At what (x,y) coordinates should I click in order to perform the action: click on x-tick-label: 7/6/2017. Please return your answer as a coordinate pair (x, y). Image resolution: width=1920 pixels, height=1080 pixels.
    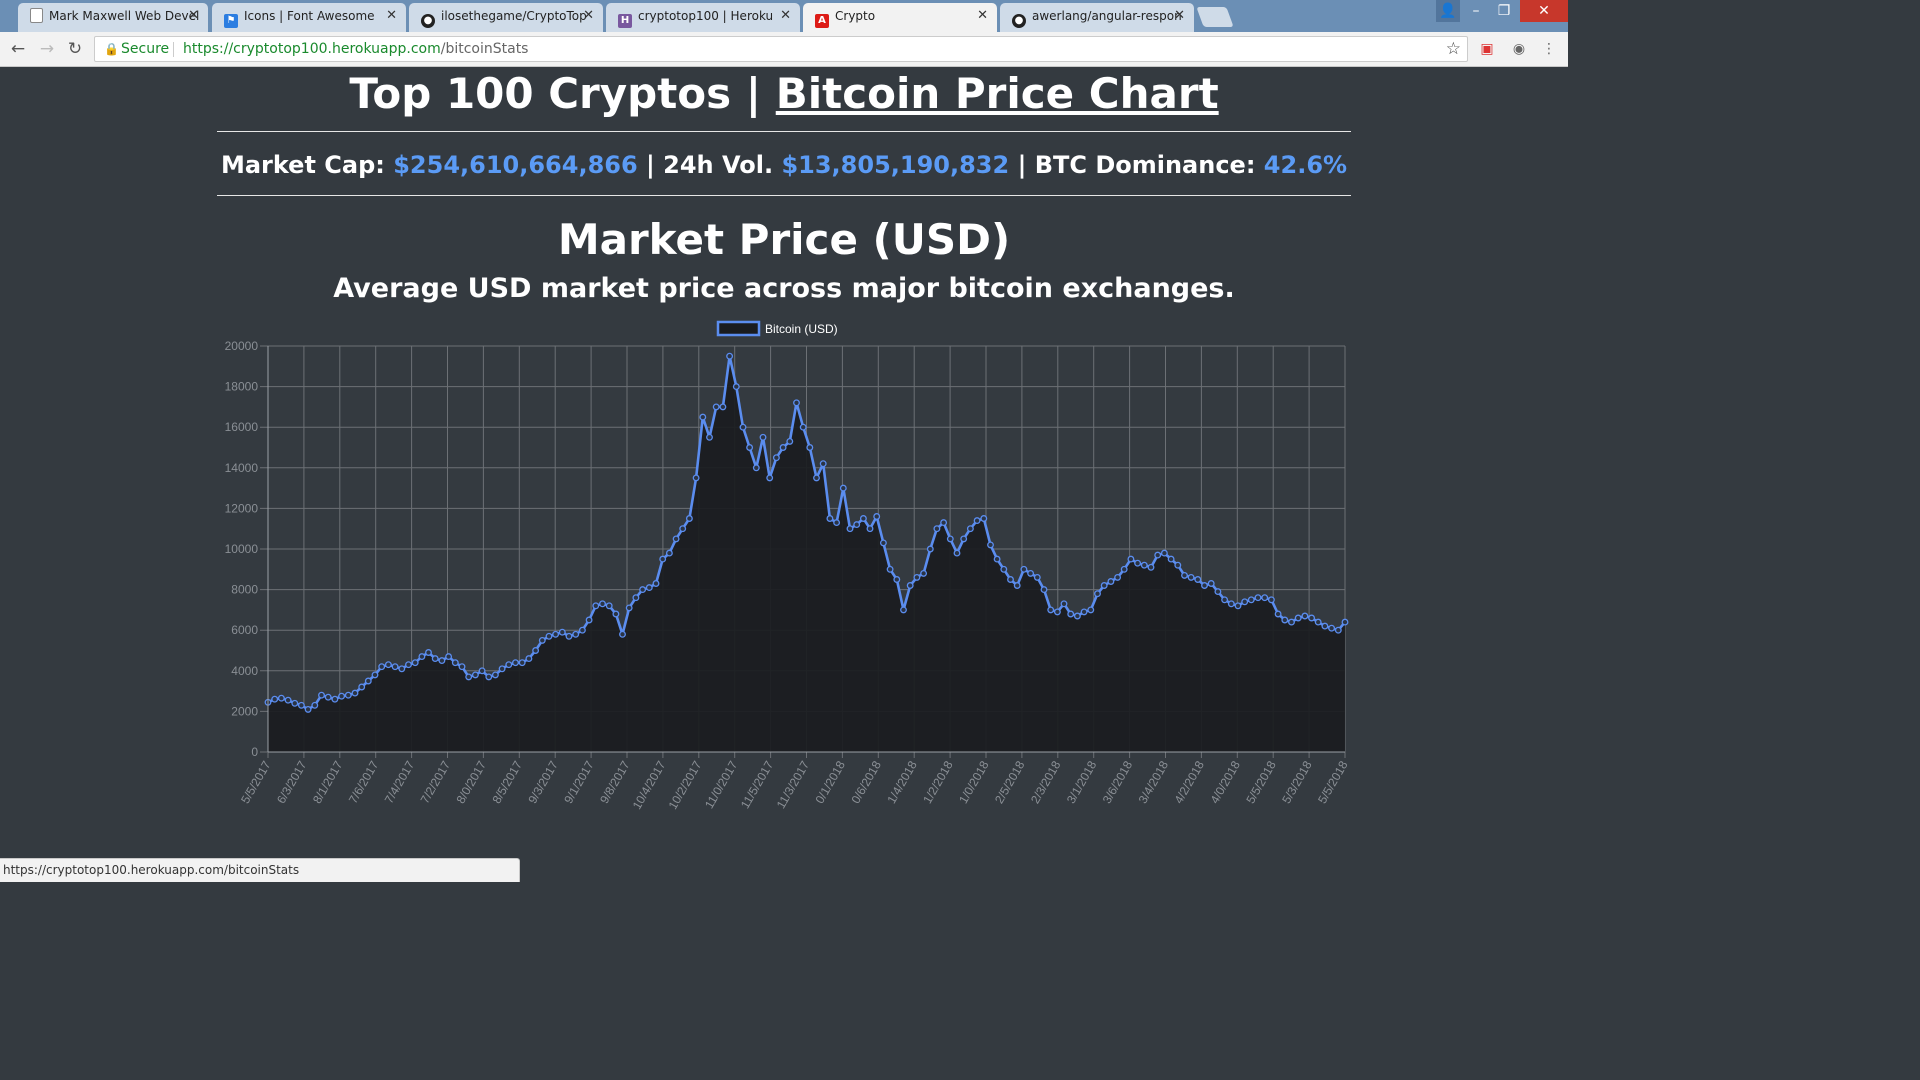
    Looking at the image, I should click on (364, 782).